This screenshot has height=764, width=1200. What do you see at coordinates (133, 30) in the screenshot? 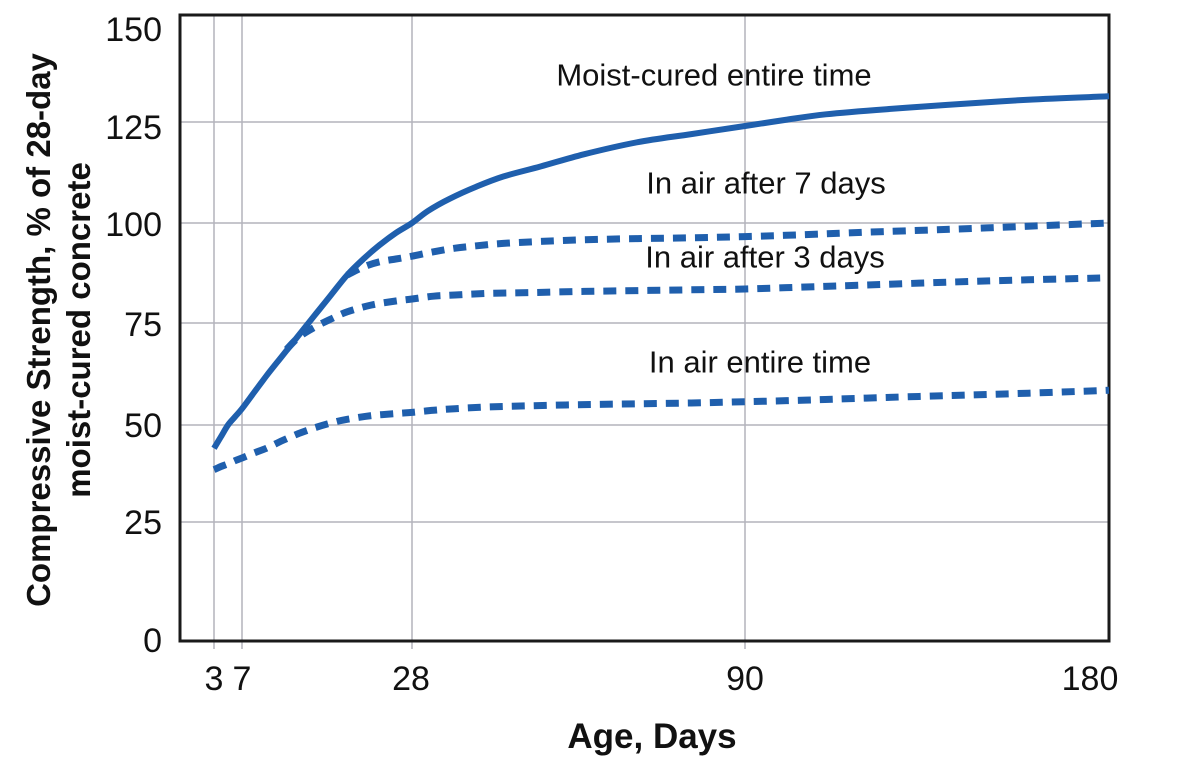
I see `y-tick-label-150: 150` at bounding box center [133, 30].